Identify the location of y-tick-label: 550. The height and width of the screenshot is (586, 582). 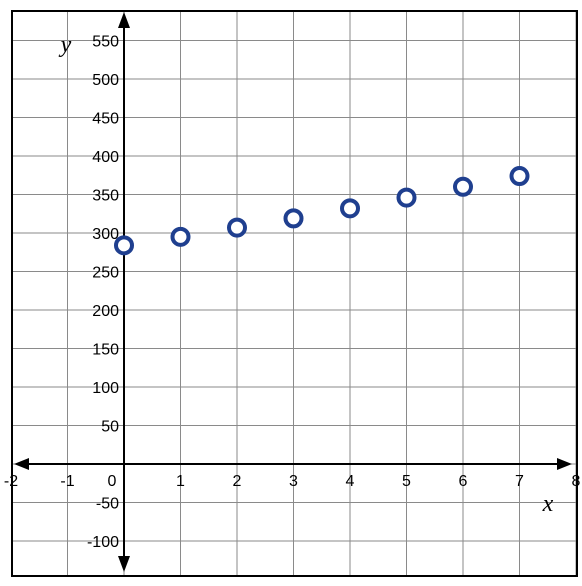
(105, 42).